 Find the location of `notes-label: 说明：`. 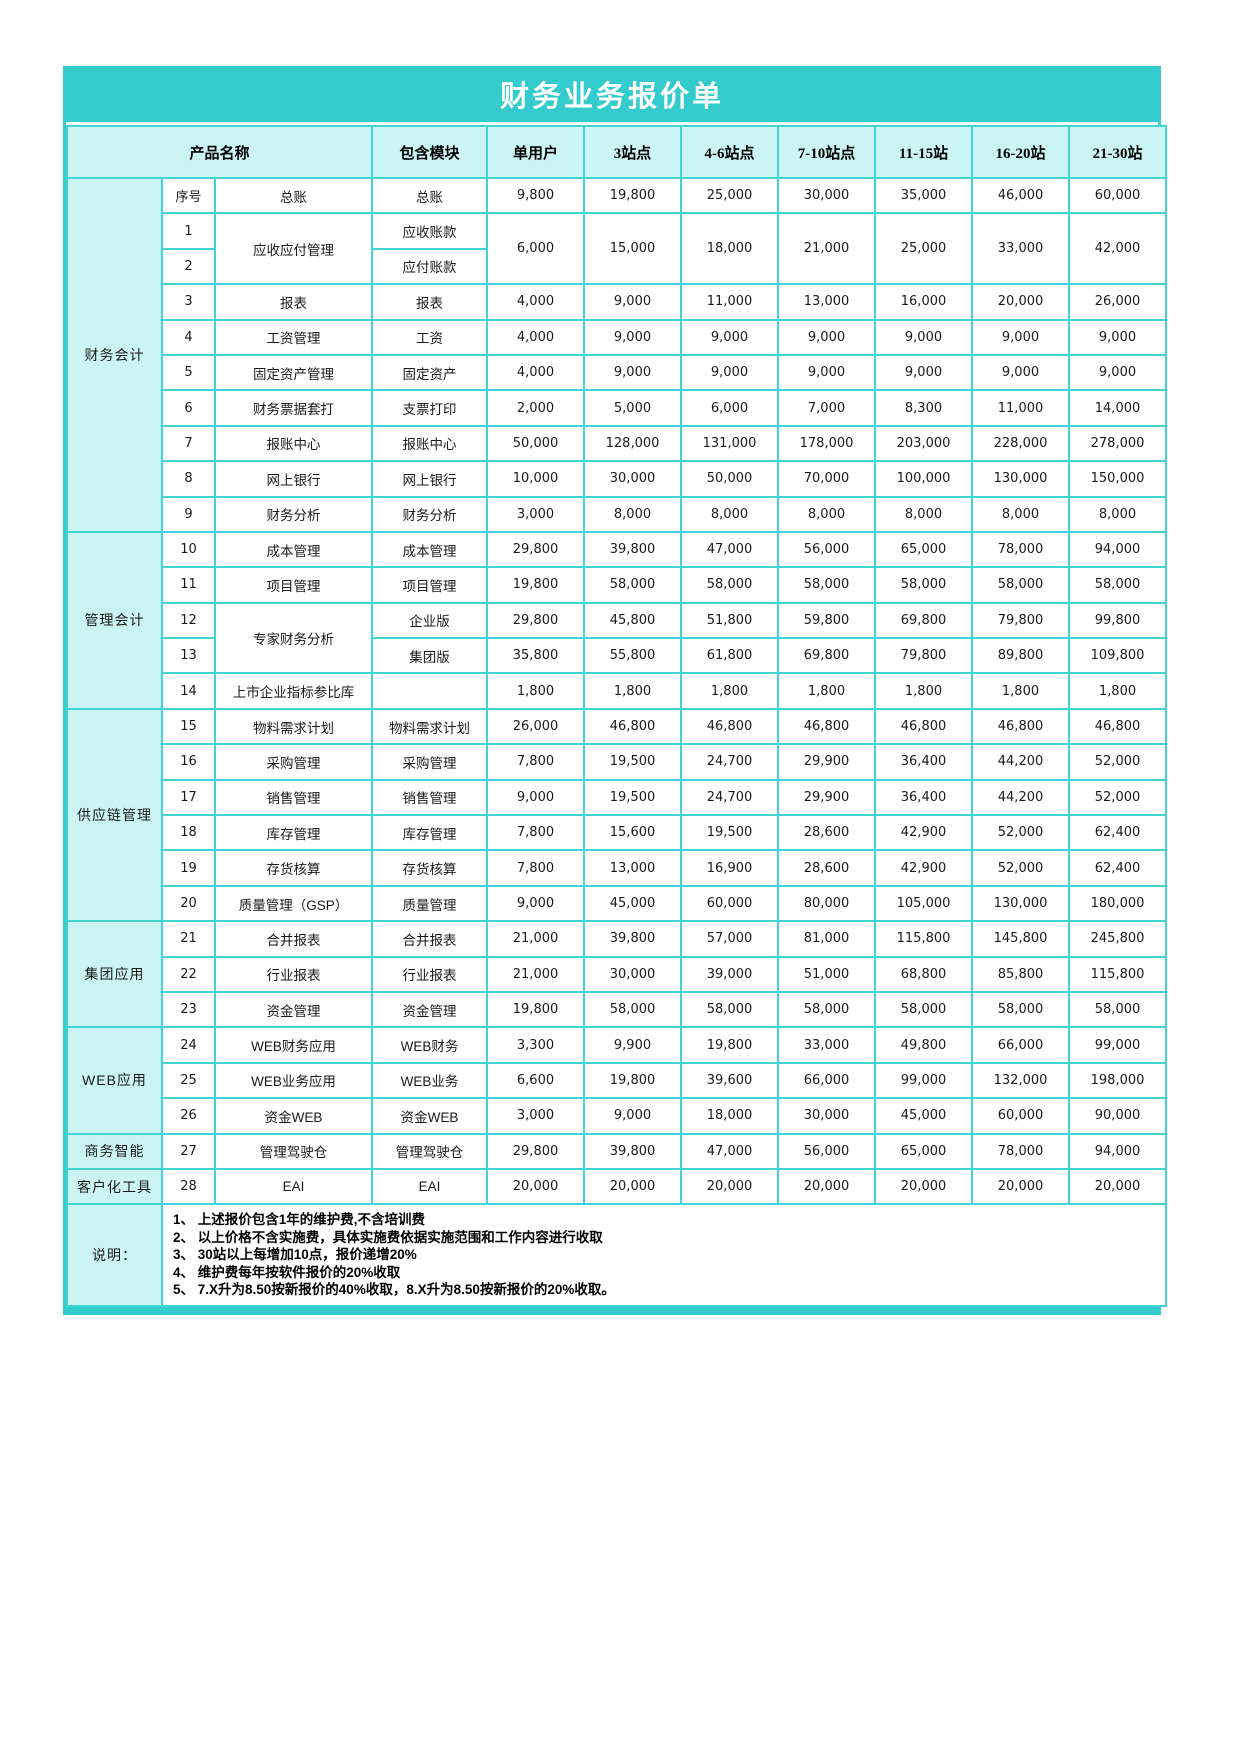

notes-label: 说明： is located at coordinates (114, 1255).